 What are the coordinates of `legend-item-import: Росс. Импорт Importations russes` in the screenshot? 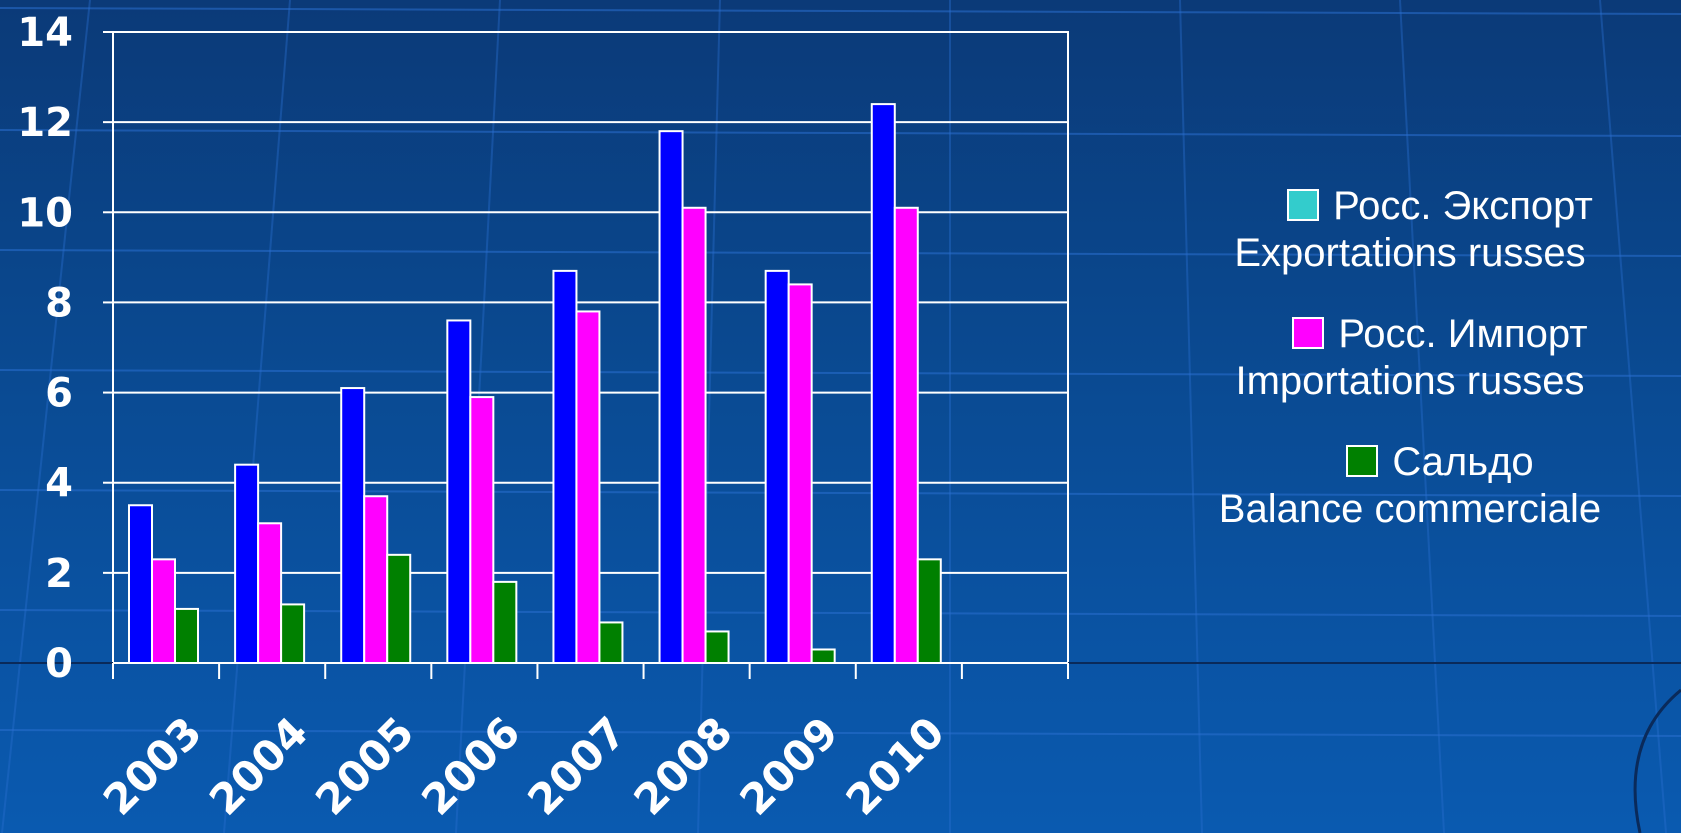 It's located at (1440, 357).